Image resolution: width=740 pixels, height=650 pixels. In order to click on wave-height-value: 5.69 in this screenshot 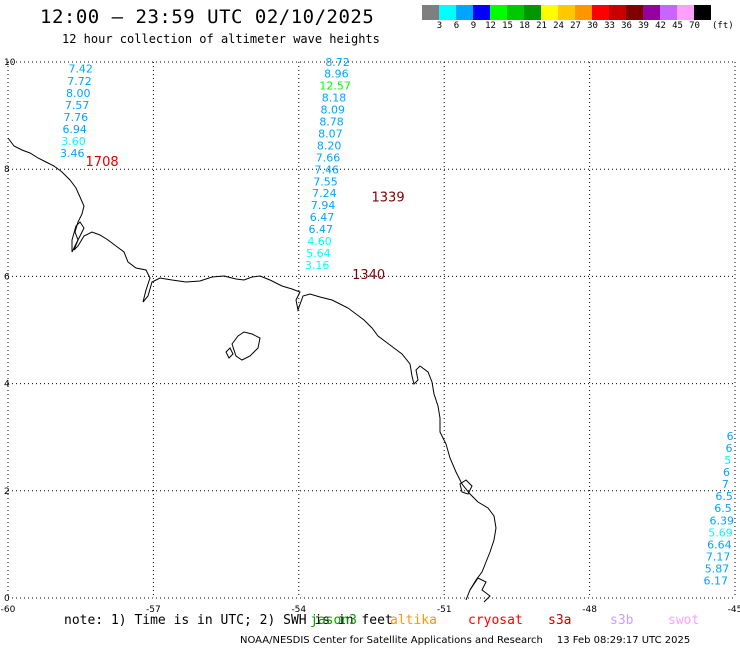, I will do `click(720, 532)`.